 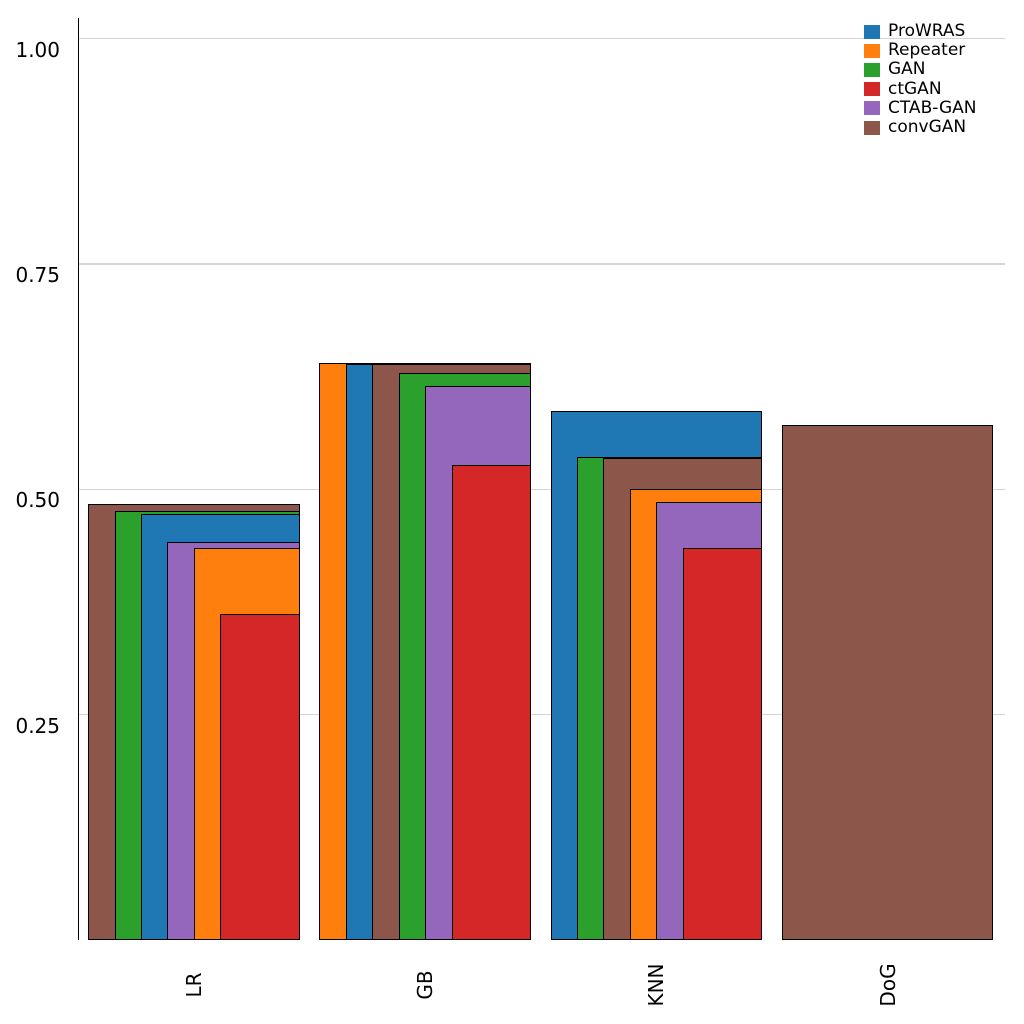 I want to click on legend-label: CTAB-GAN, so click(x=932, y=107).